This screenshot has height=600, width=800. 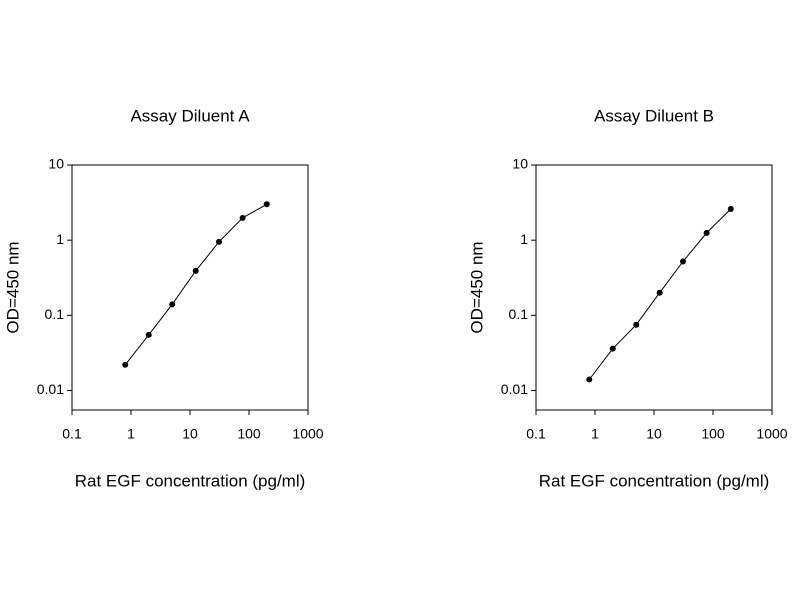 What do you see at coordinates (654, 115) in the screenshot?
I see `chart-title: Assay Diluent B` at bounding box center [654, 115].